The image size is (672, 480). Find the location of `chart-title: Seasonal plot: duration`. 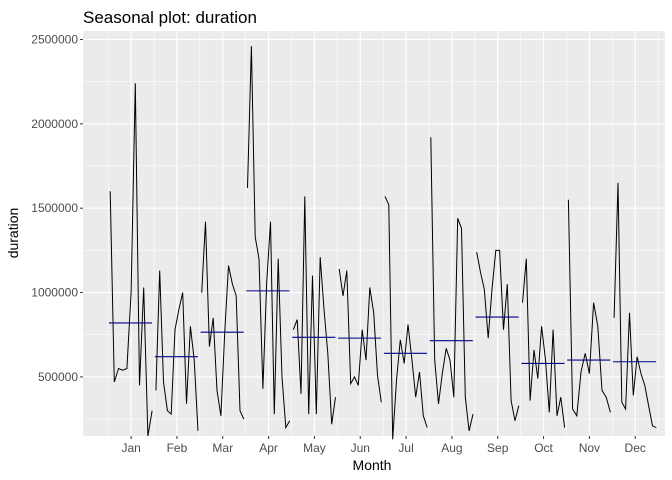

chart-title: Seasonal plot: duration is located at coordinates (170, 17).